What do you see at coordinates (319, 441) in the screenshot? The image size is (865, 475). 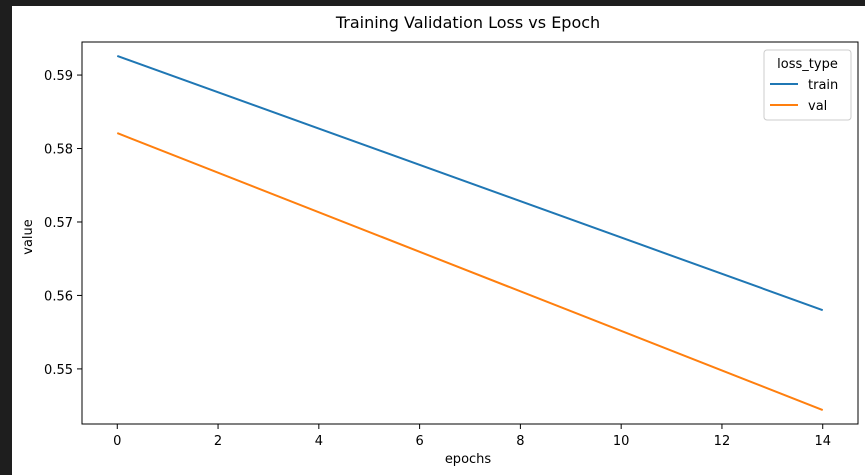 I see `x-tick-label: 4` at bounding box center [319, 441].